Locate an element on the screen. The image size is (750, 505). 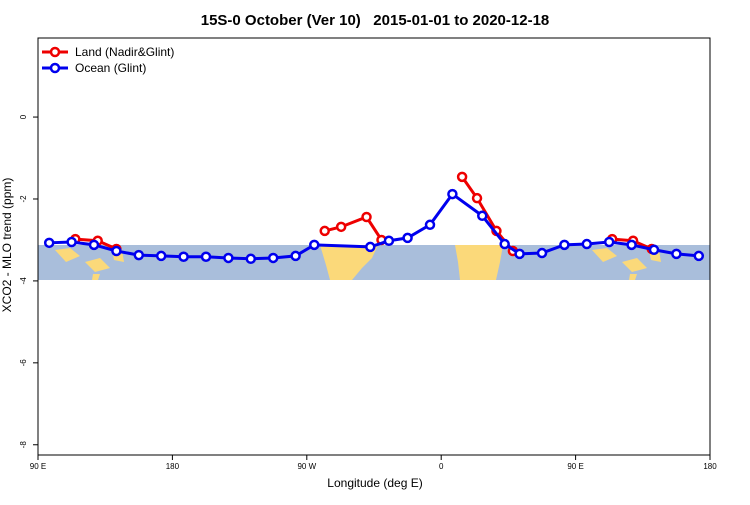
y-tick-label: -6 is located at coordinates (23, 363).